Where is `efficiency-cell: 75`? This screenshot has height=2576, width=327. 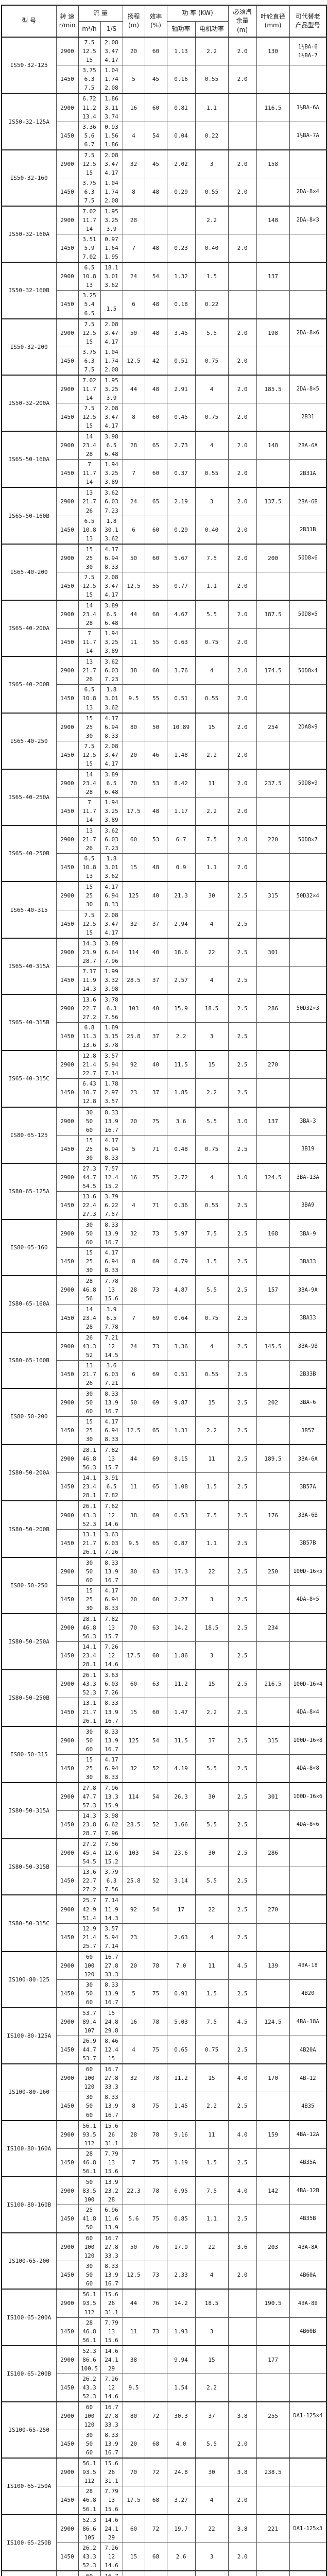
efficiency-cell: 75 is located at coordinates (155, 2219).